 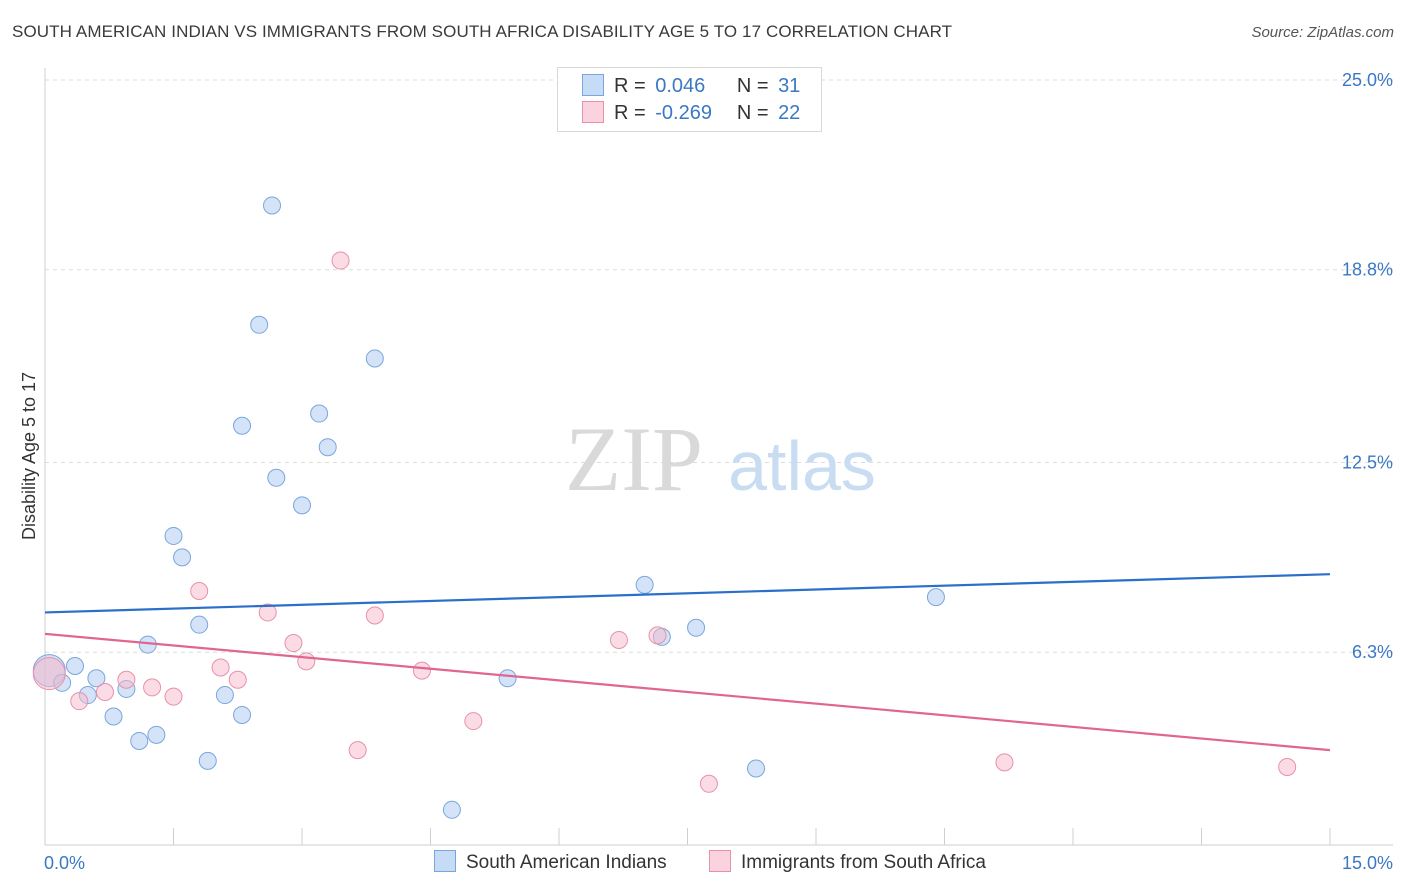 What do you see at coordinates (789, 113) in the screenshot?
I see `legend-n-value: 22` at bounding box center [789, 113].